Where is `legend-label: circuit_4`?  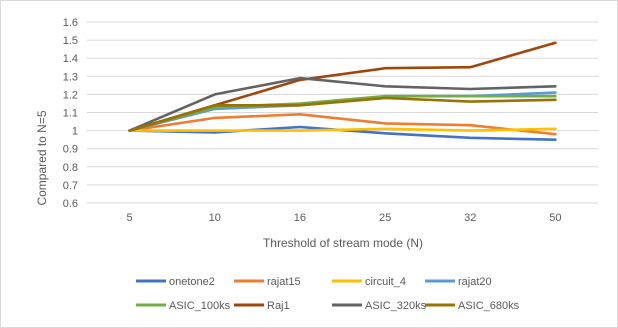
legend-label: circuit_4 is located at coordinates (385, 282).